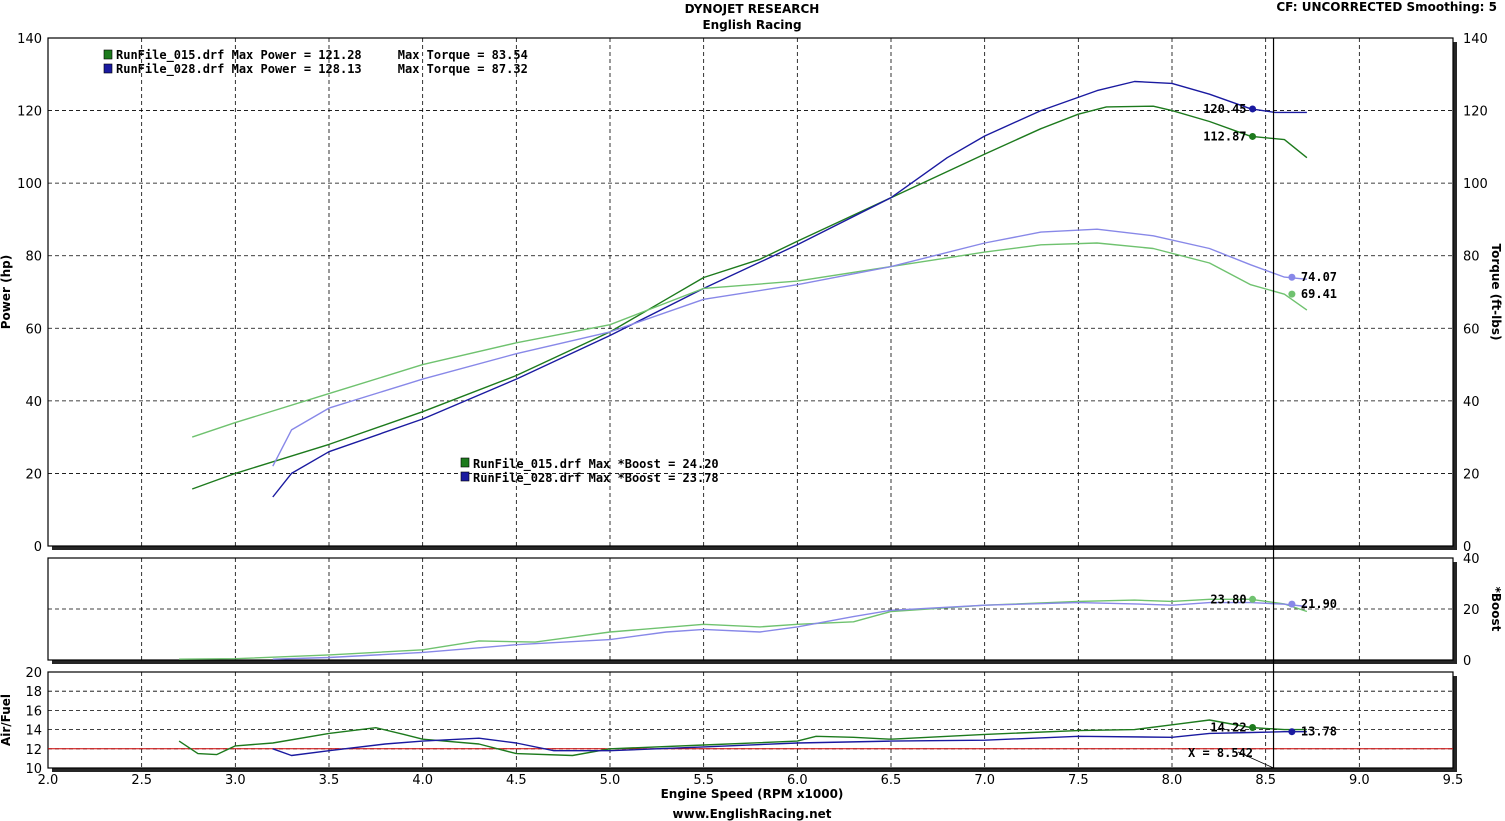  I want to click on x-tick-label: 7.5, so click(1078, 780).